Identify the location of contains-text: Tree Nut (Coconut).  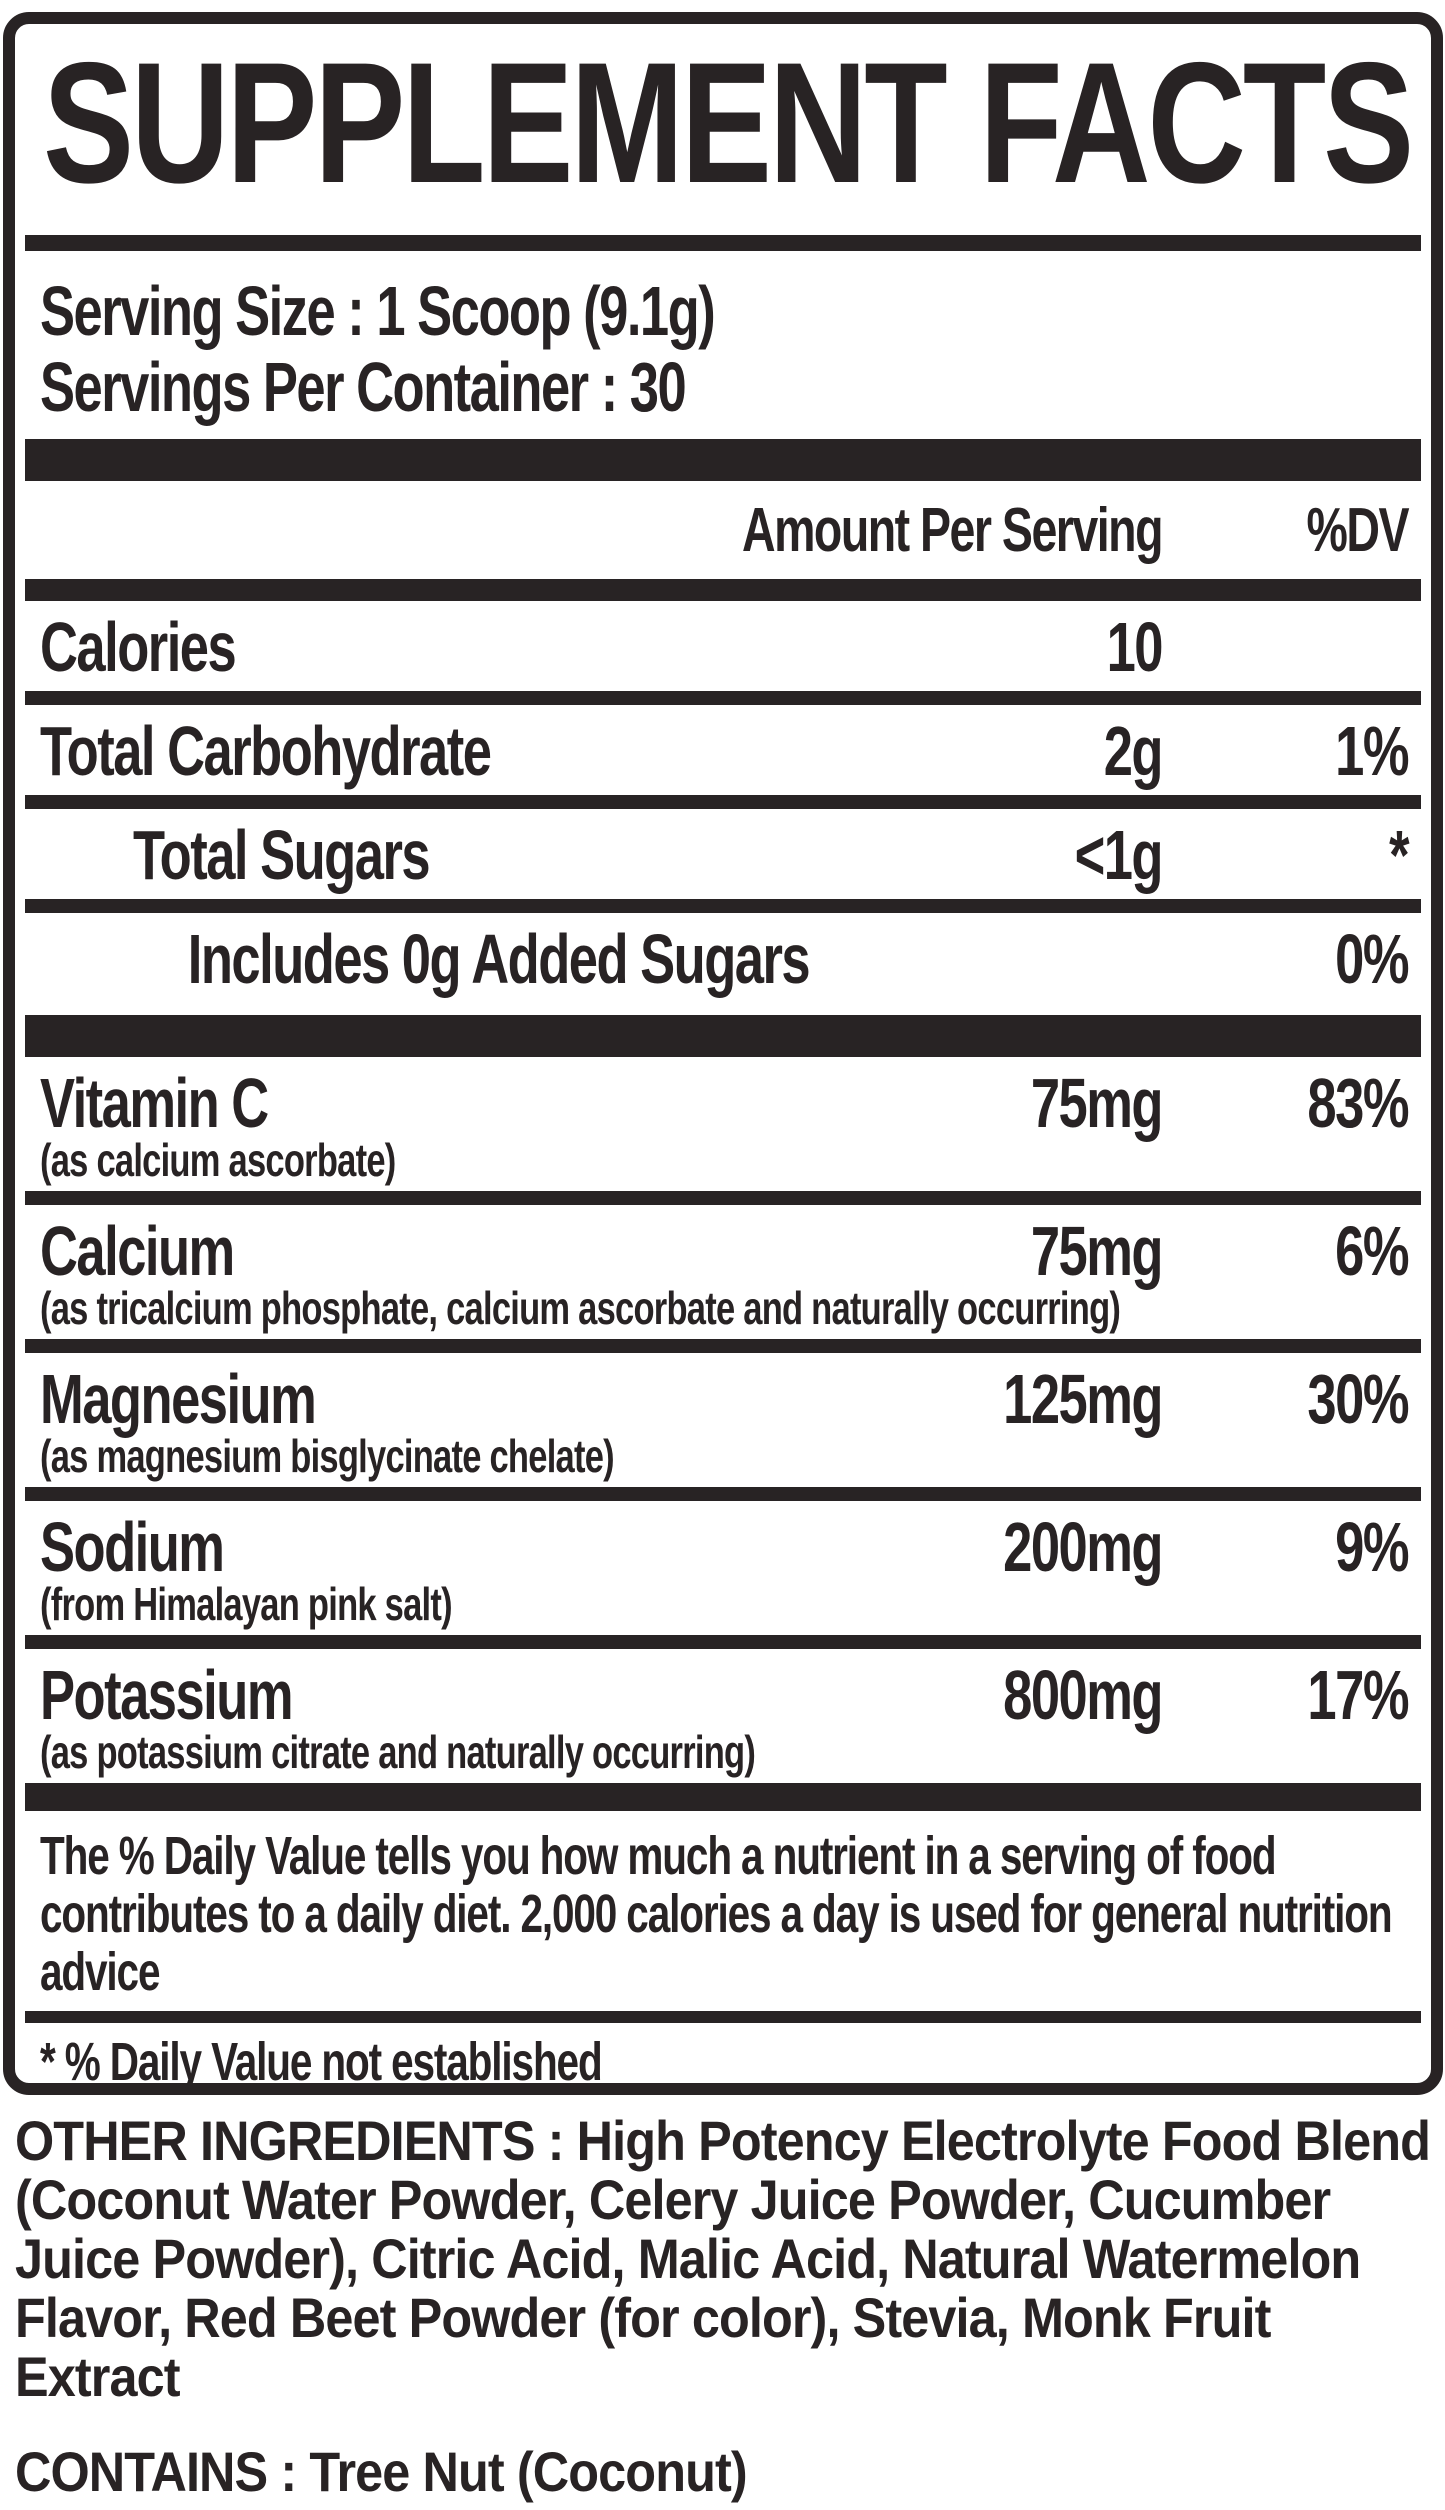
(528, 2471).